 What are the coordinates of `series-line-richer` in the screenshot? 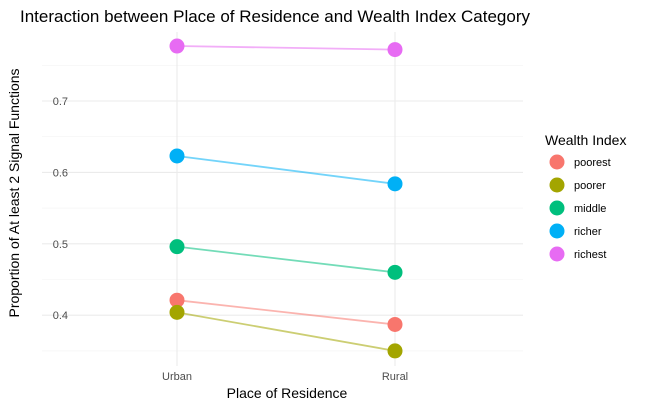 It's located at (286, 170).